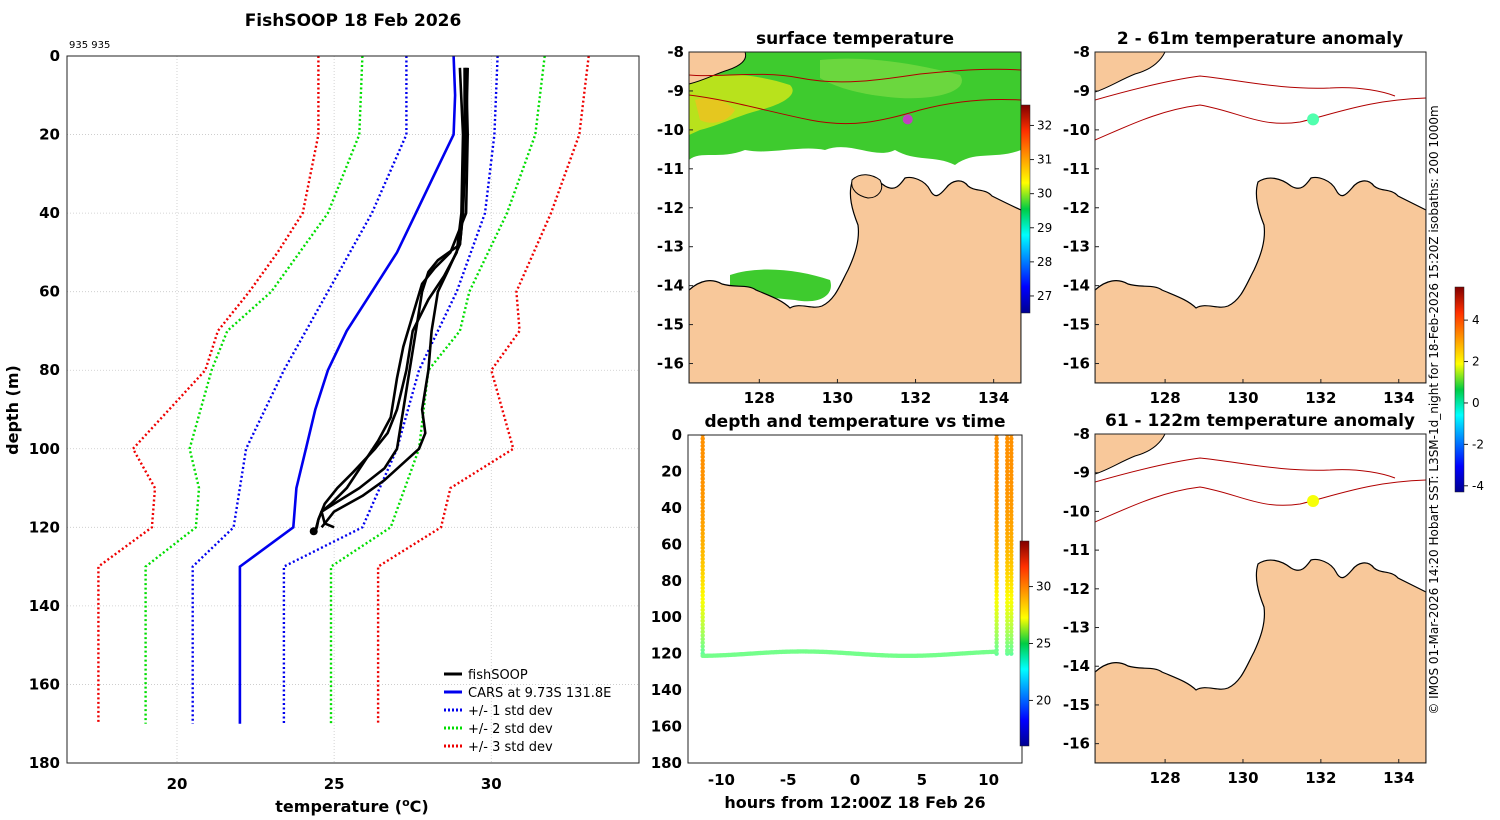 This screenshot has height=820, width=1500. Describe the element at coordinates (666, 763) in the screenshot. I see `depth-time-ytick-label: 180` at that location.